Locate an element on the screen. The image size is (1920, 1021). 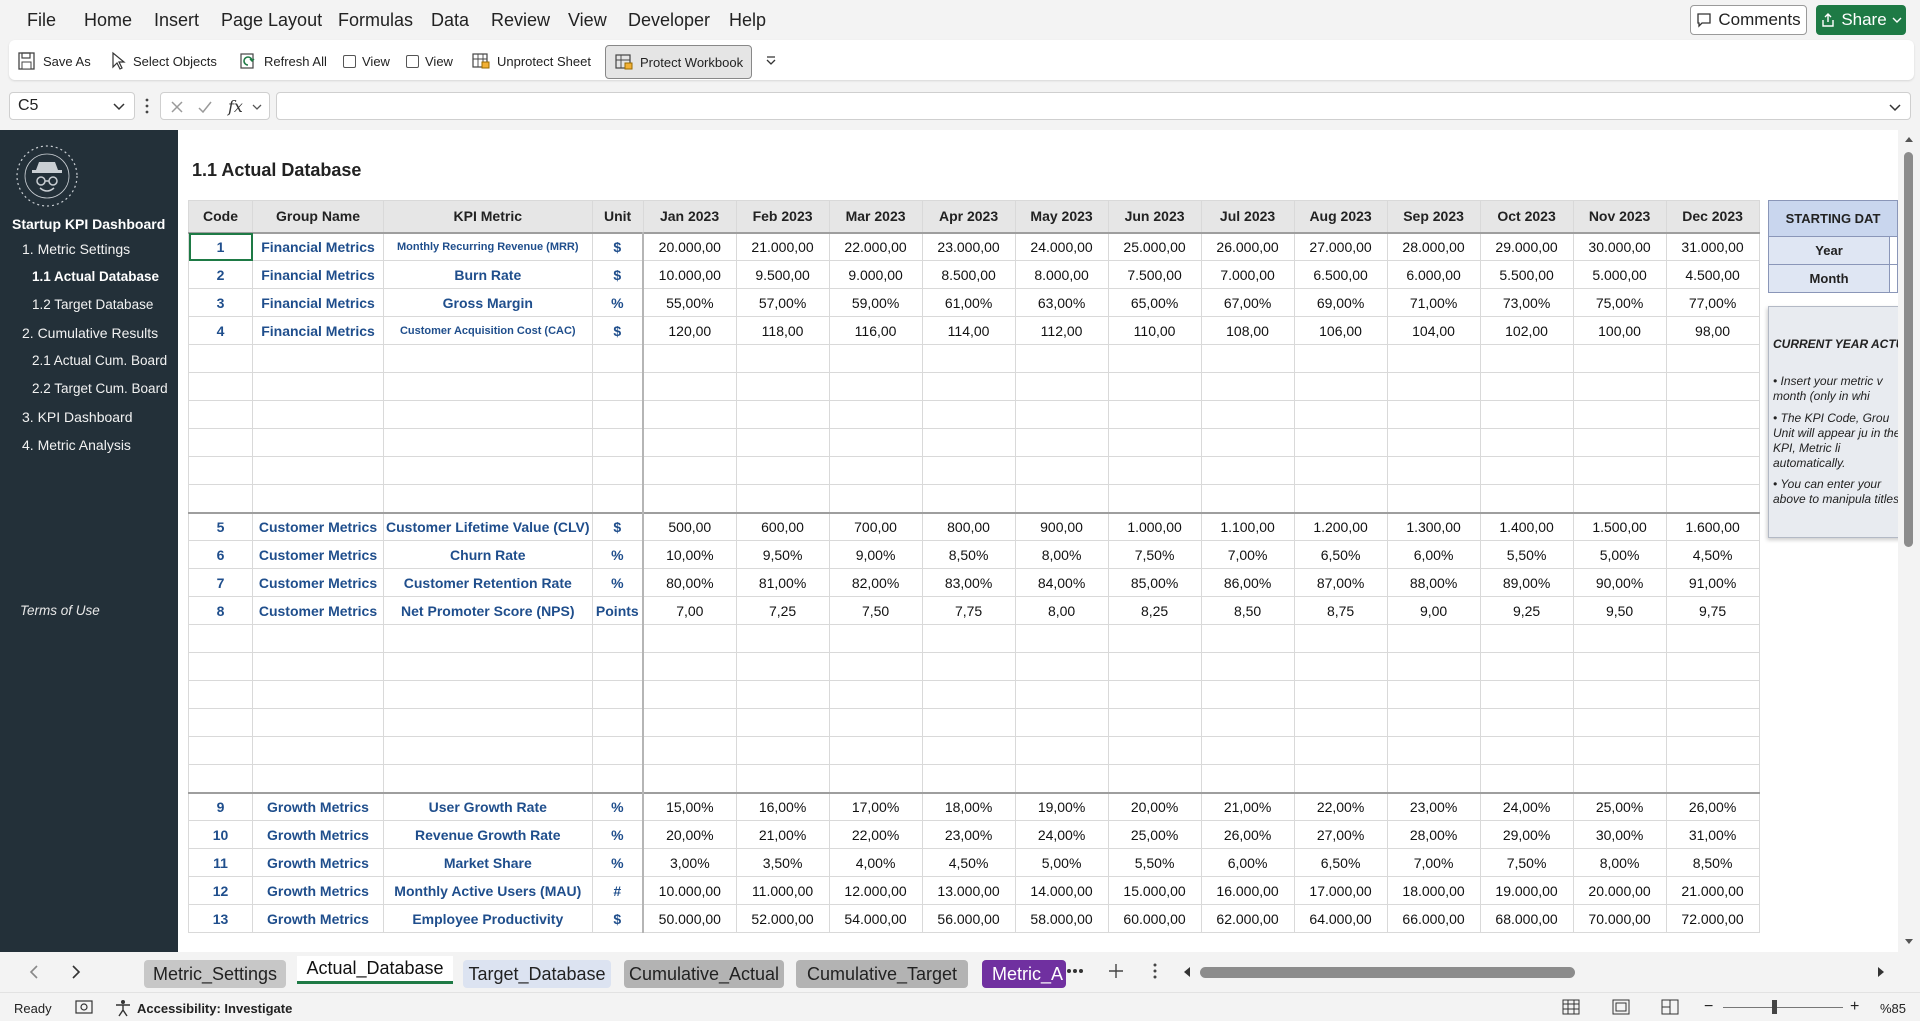
sidebar-item-cumulative-results: 2. Cumulative Results is located at coordinates (90, 333).